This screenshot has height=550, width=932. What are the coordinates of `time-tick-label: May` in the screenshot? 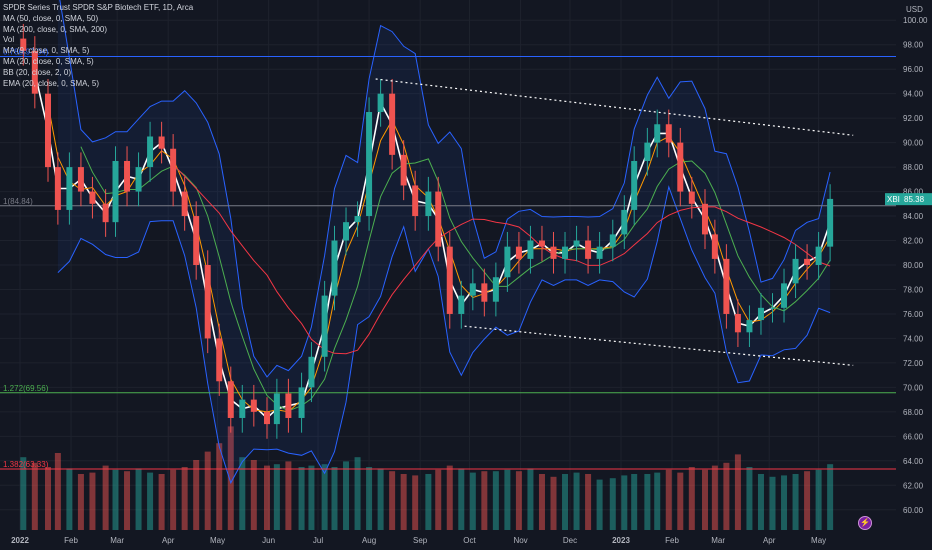 It's located at (818, 540).